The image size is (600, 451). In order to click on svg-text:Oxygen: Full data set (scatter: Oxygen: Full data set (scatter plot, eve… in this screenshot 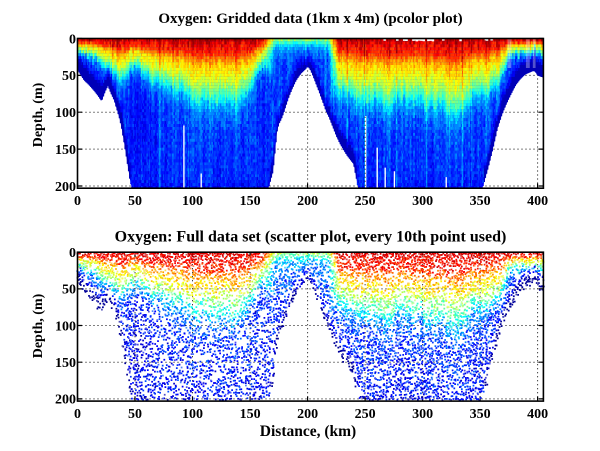, I will do `click(311, 237)`.